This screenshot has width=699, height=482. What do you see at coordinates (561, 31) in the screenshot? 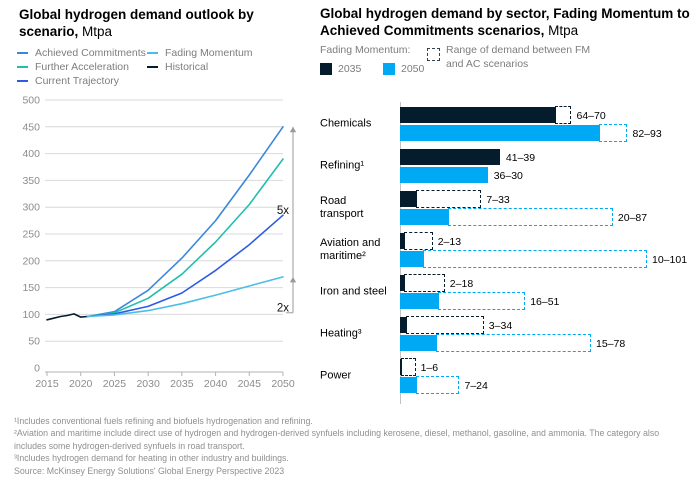
I see `right-chart-title-unit: Mtpa` at bounding box center [561, 31].